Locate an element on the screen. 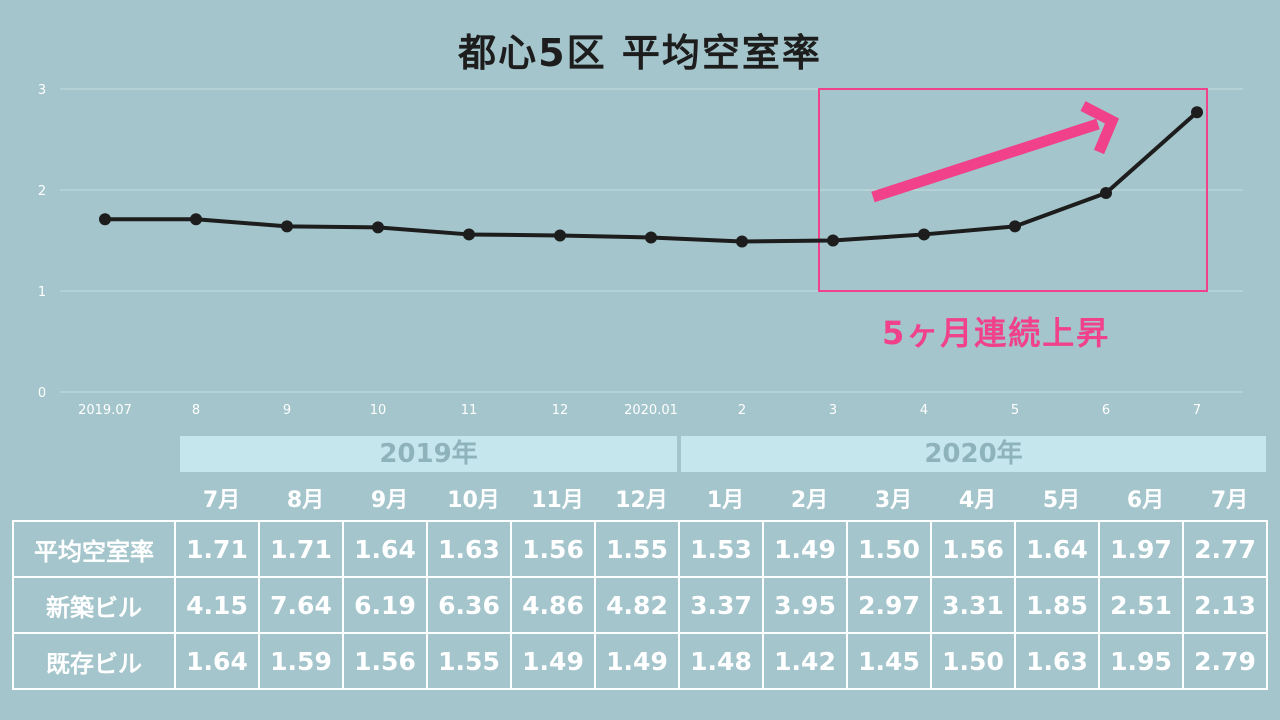  year-band-2020: 2020年 is located at coordinates (973, 454).